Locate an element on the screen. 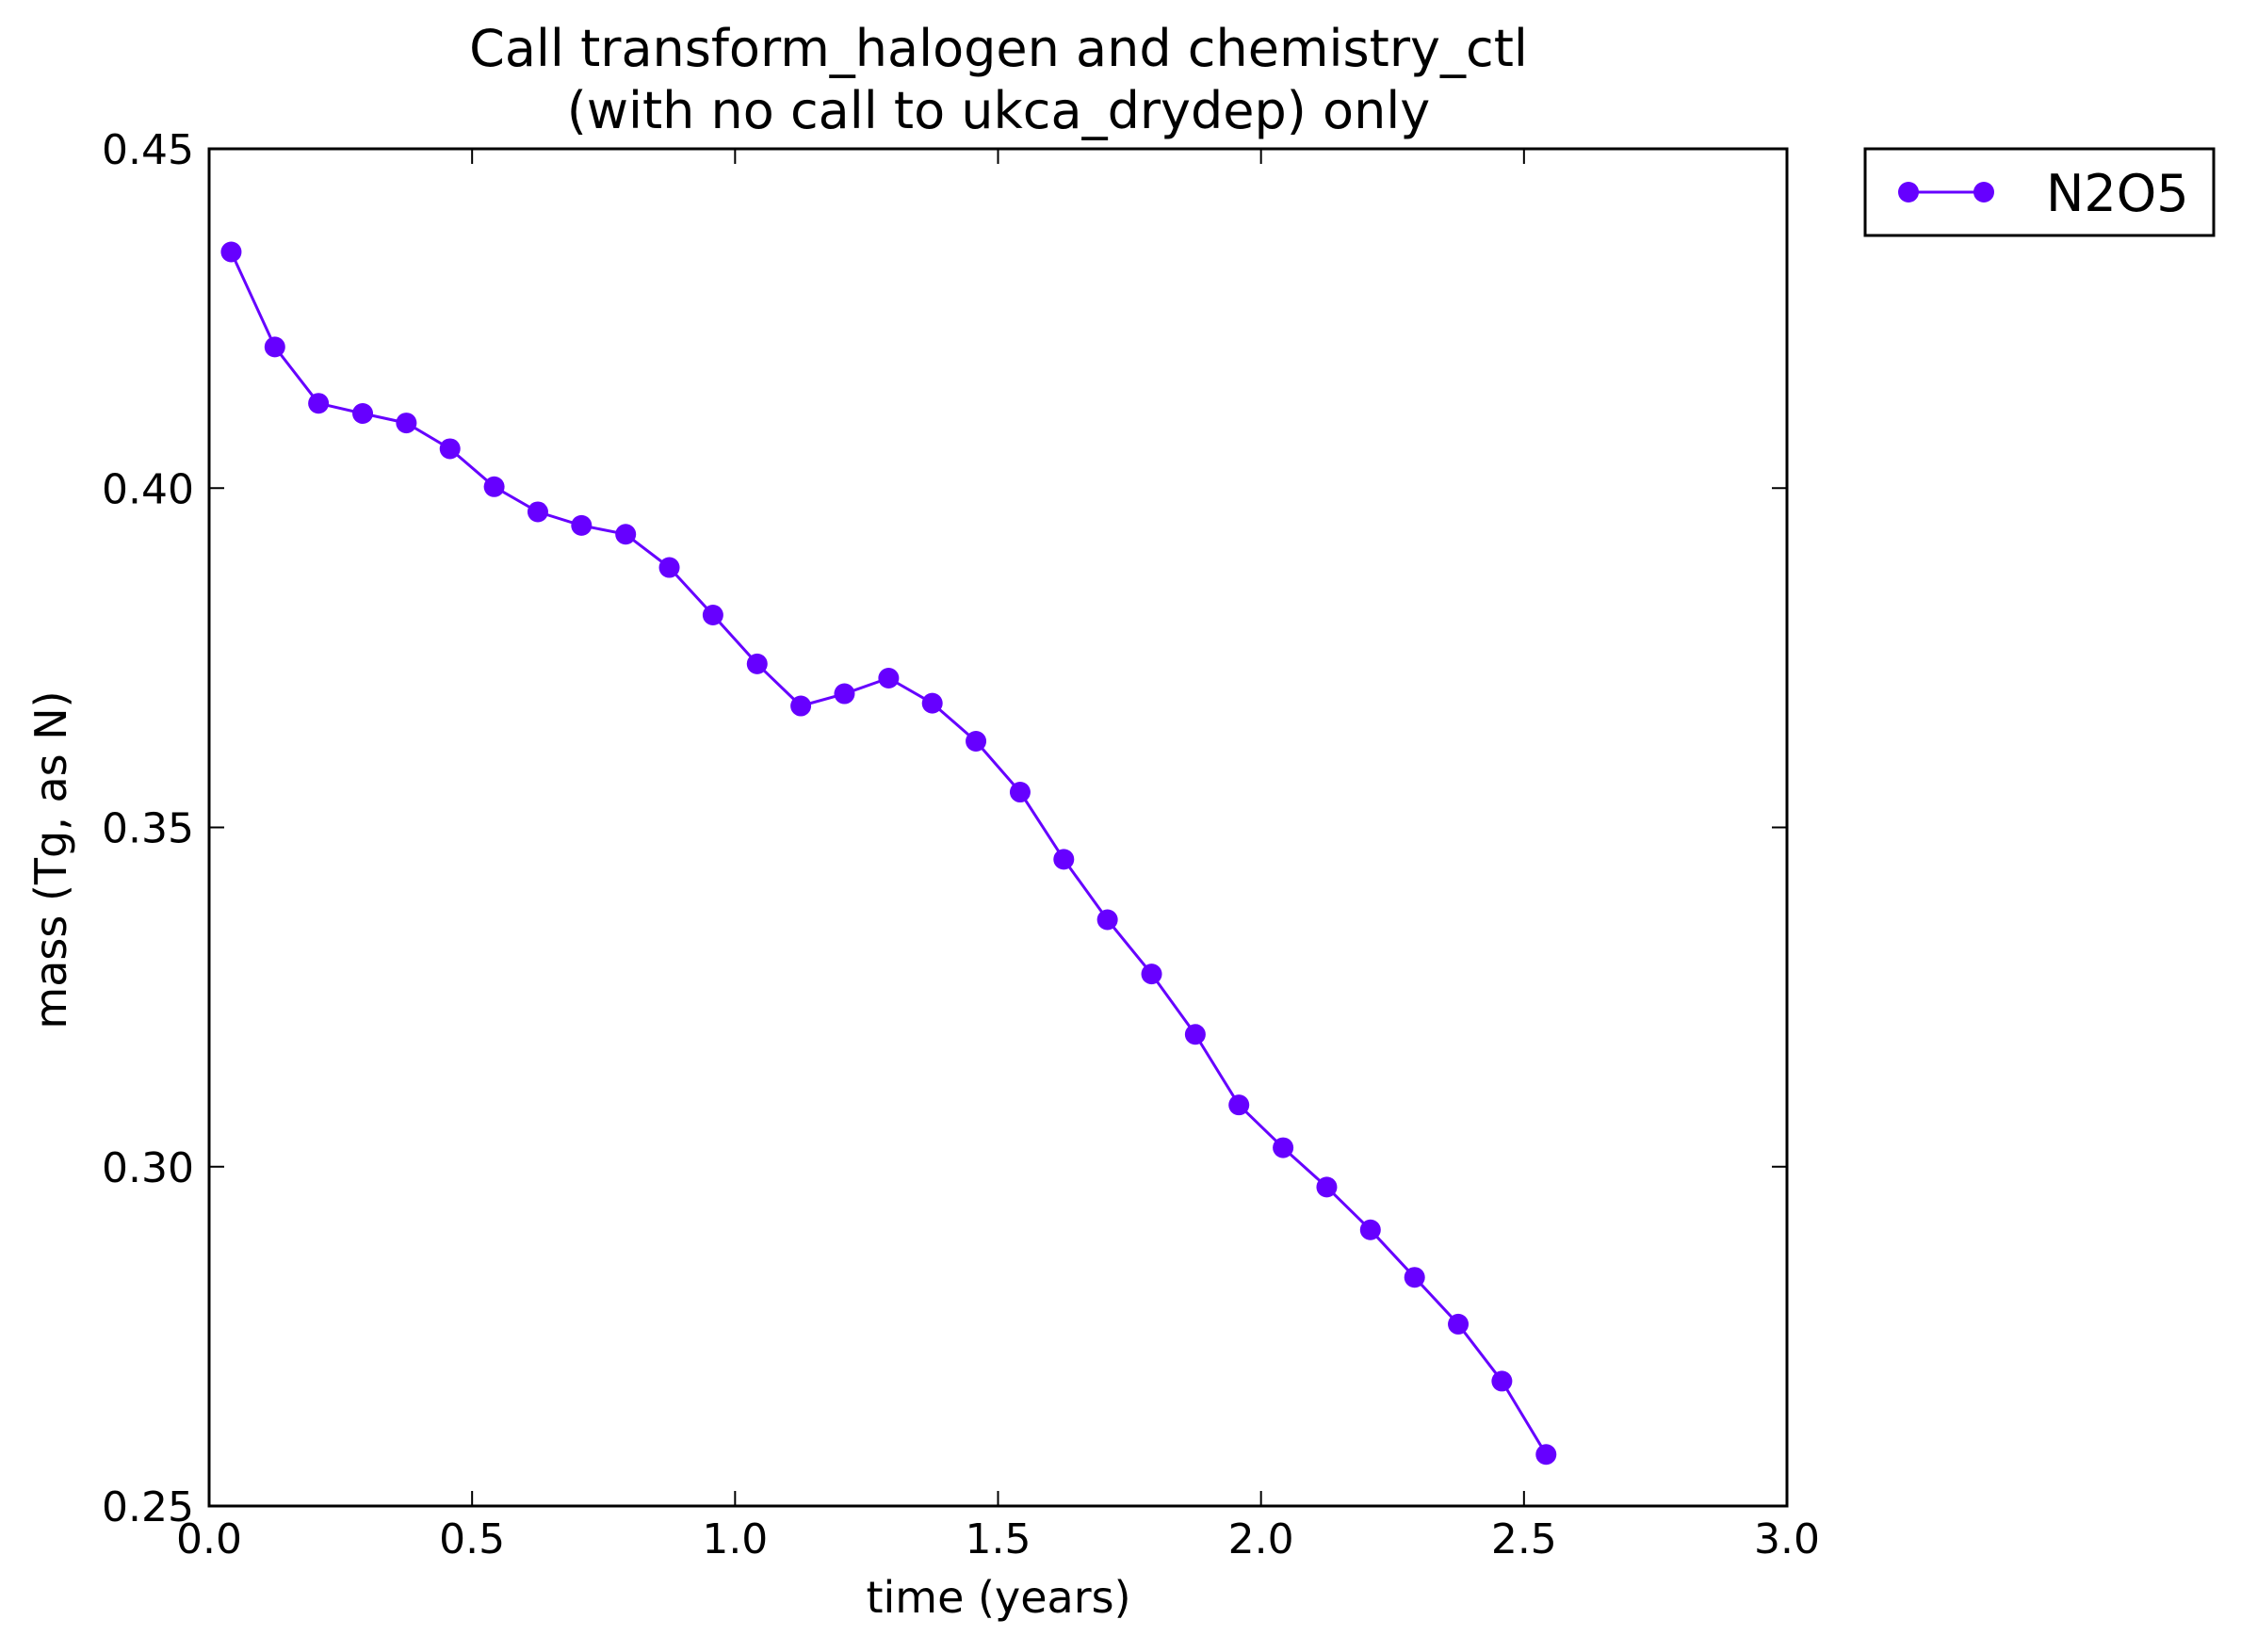 The height and width of the screenshot is (1652, 2241). y-axis-label: mass (Tg, as N) is located at coordinates (51, 859).